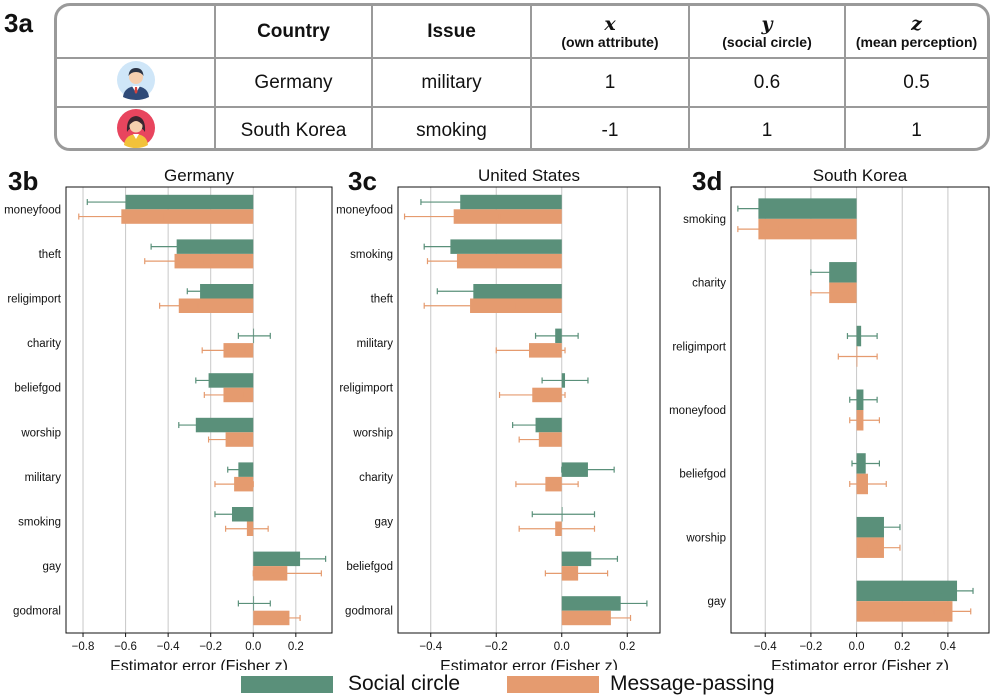  What do you see at coordinates (83, 647) in the screenshot?
I see `x-tick-label: −0.8` at bounding box center [83, 647].